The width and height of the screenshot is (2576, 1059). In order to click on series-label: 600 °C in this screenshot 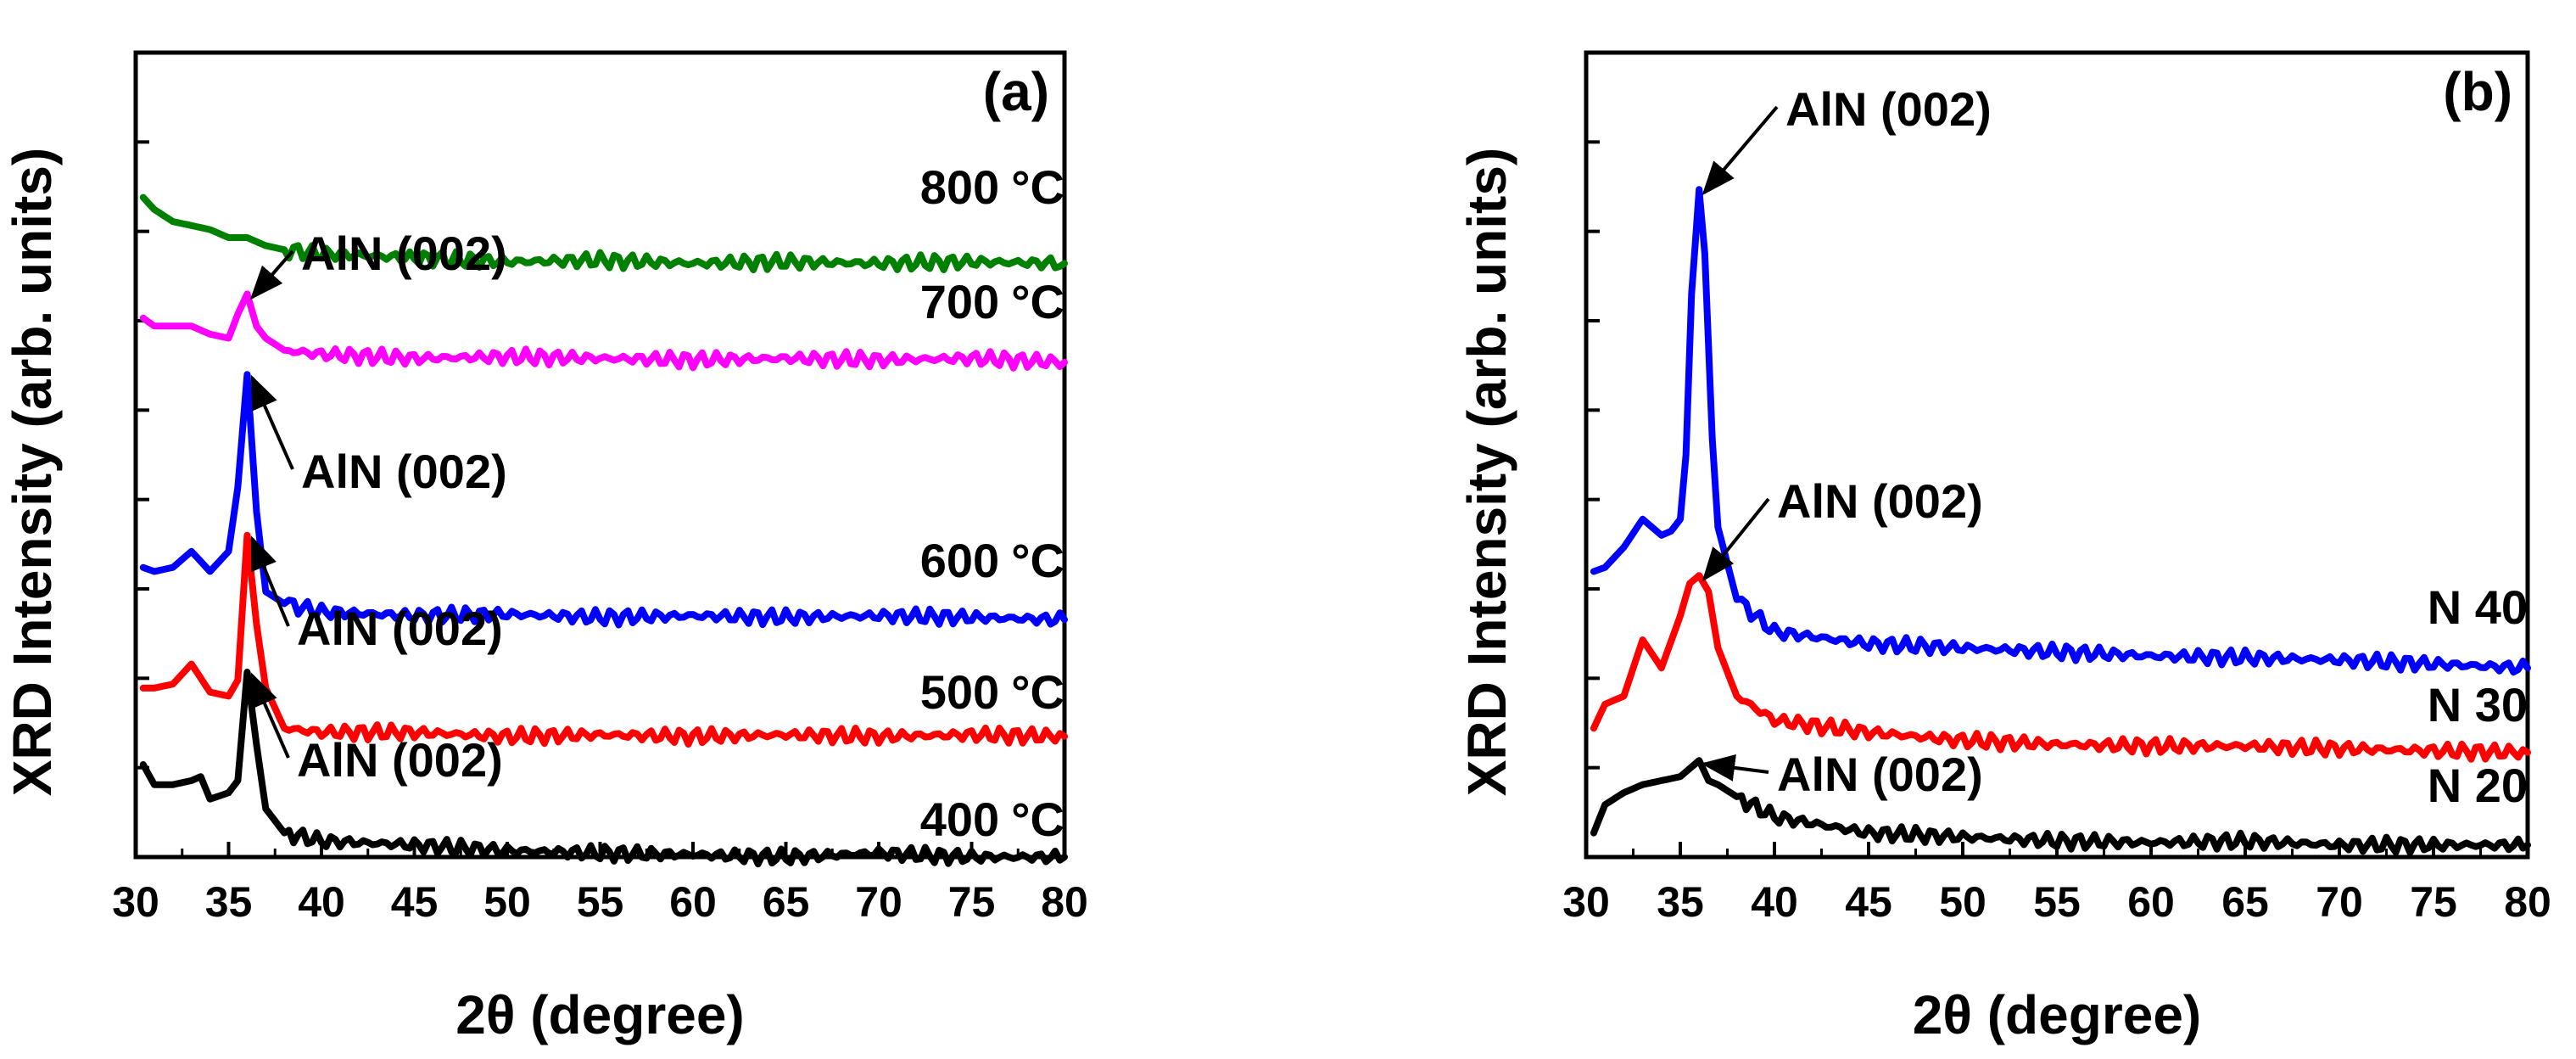, I will do `click(992, 560)`.